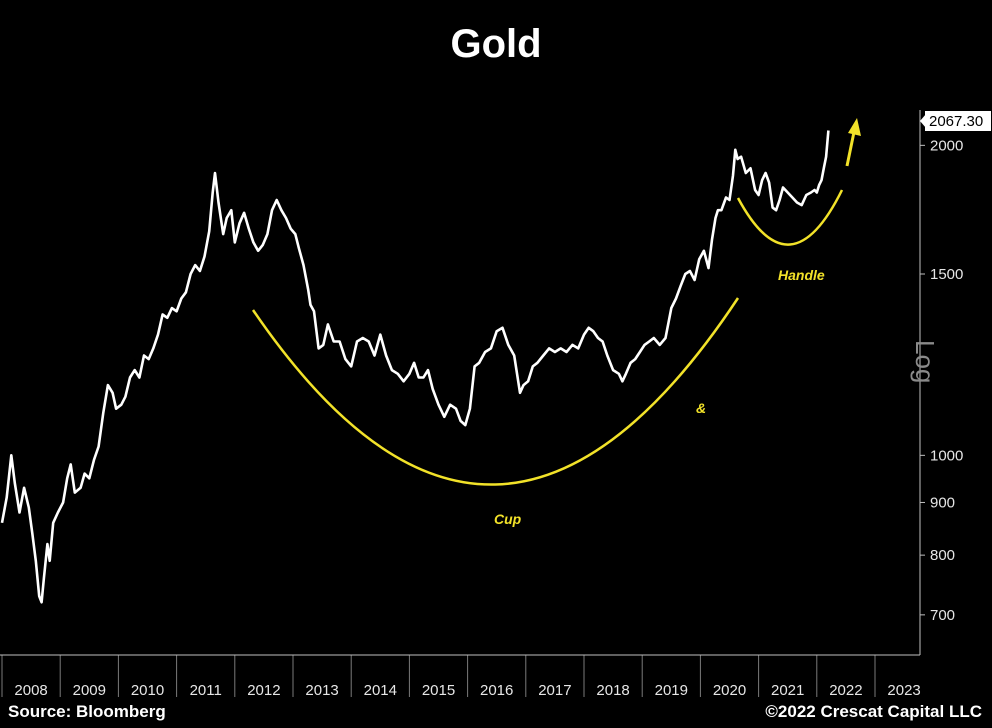 This screenshot has height=728, width=992. What do you see at coordinates (495, 391) in the screenshot?
I see `cup-curve` at bounding box center [495, 391].